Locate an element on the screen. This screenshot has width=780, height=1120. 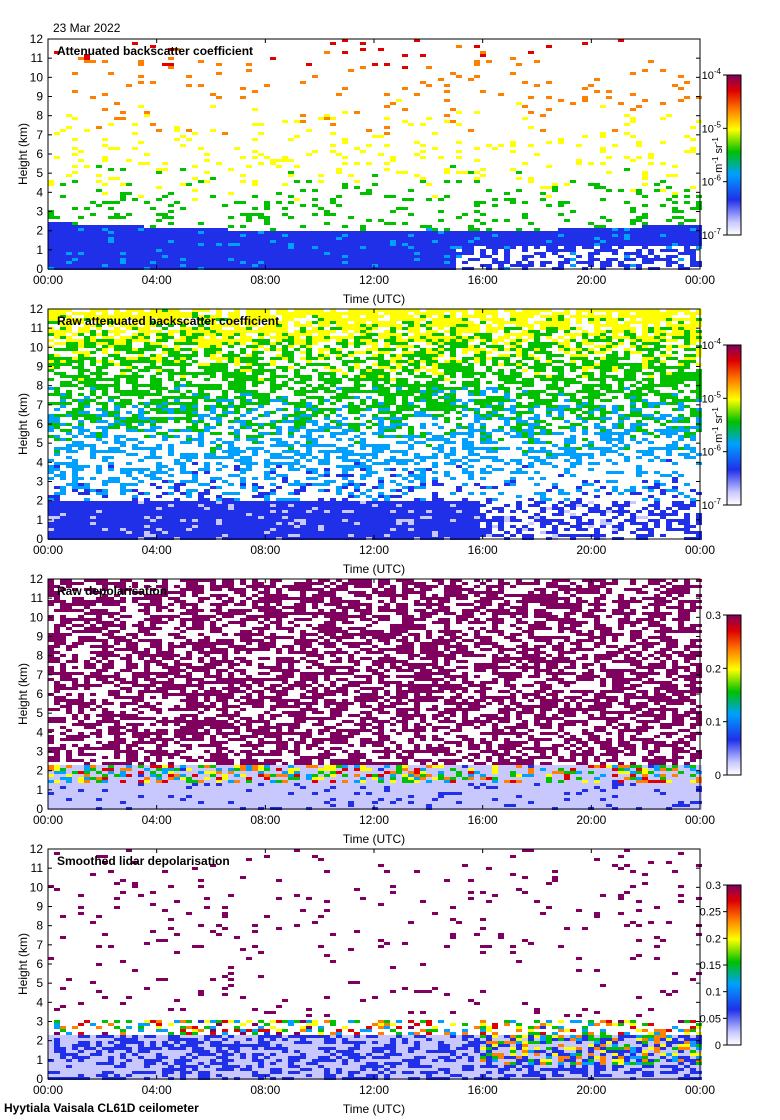
colorbar-tick-label: 10⁻⁴ is located at coordinates (712, 74).